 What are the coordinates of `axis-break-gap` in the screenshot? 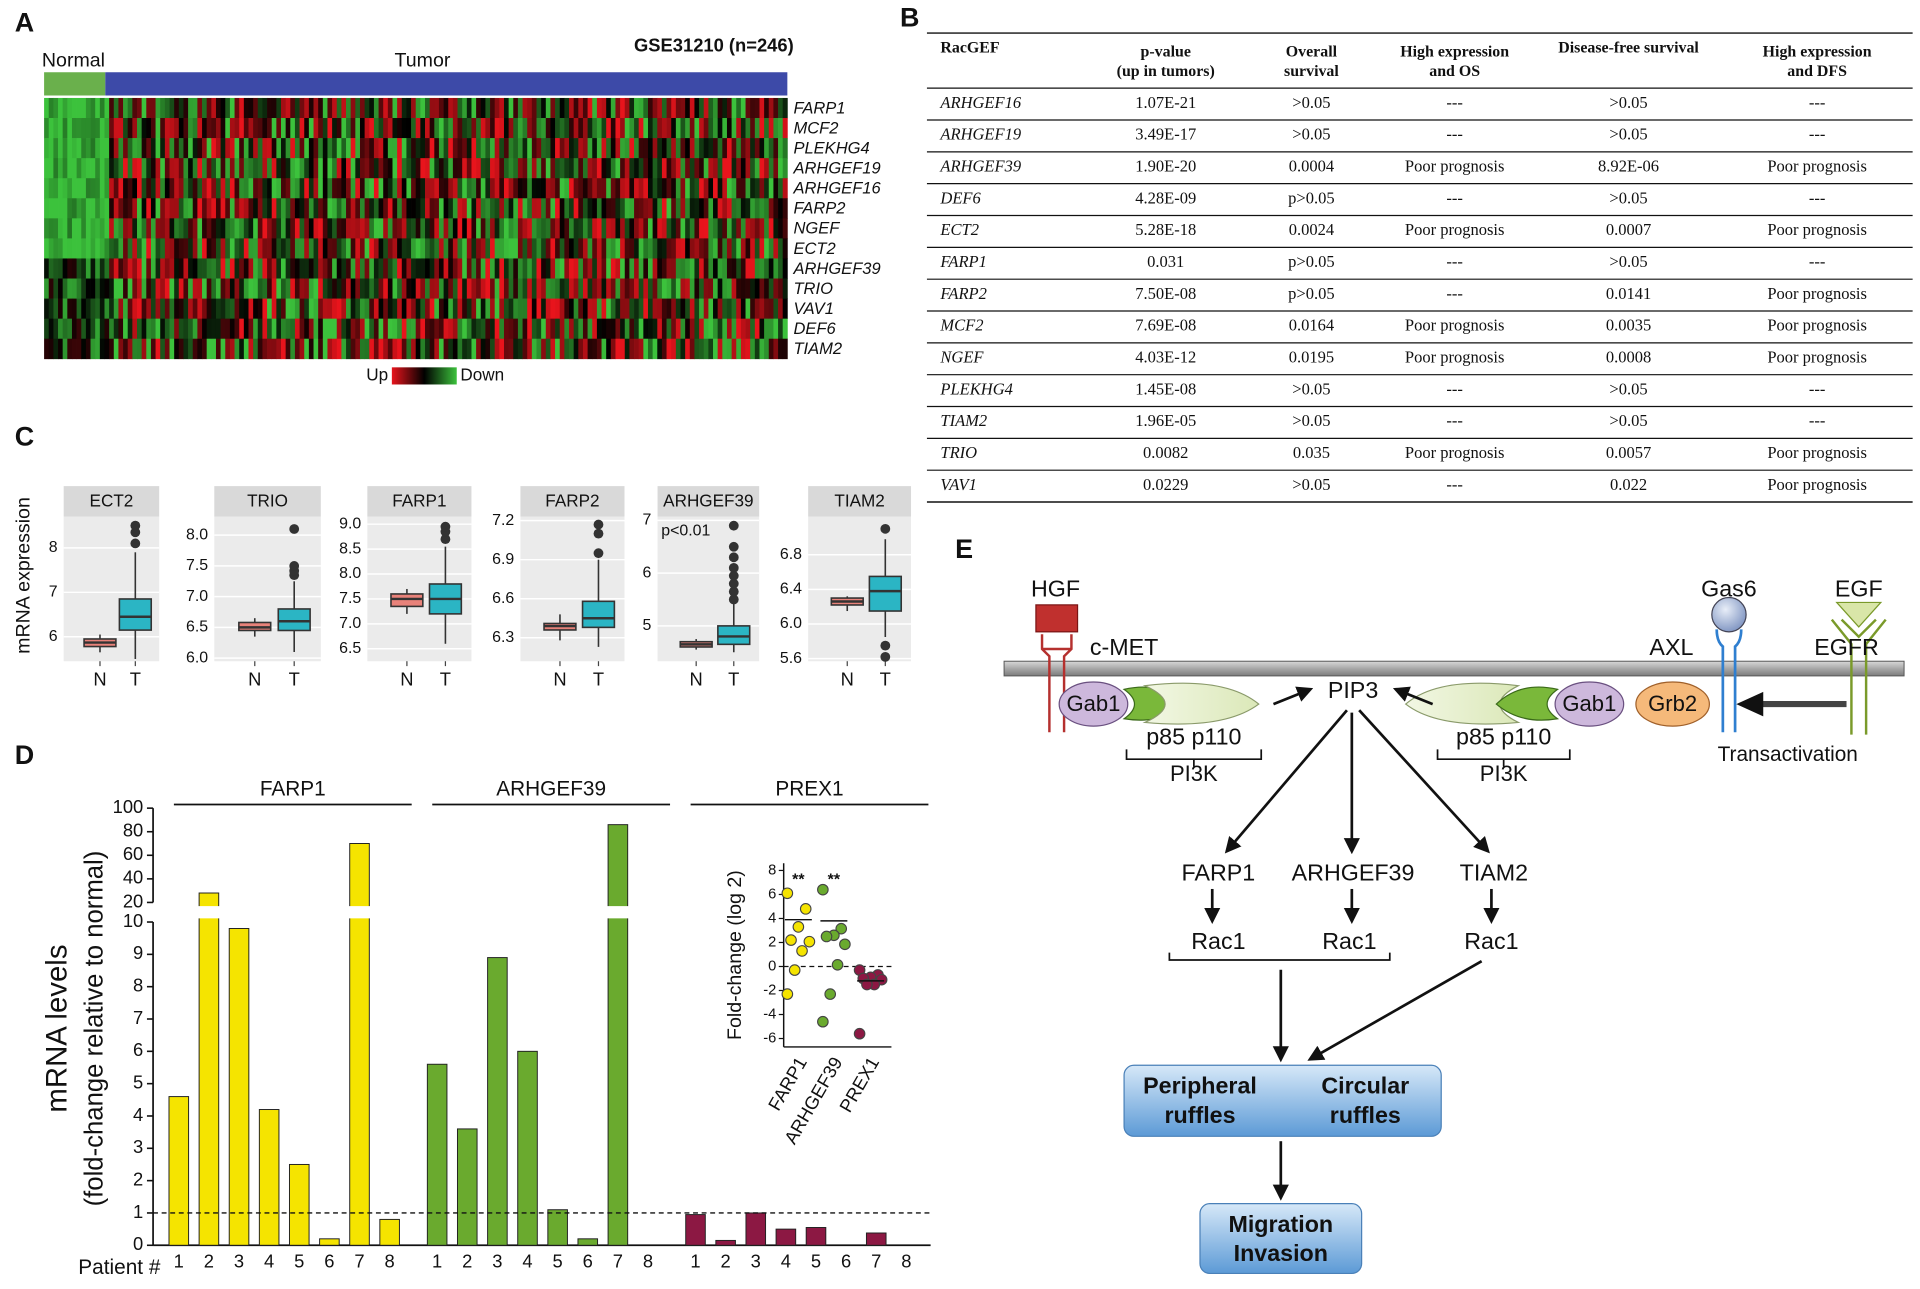 It's located at (617, 912).